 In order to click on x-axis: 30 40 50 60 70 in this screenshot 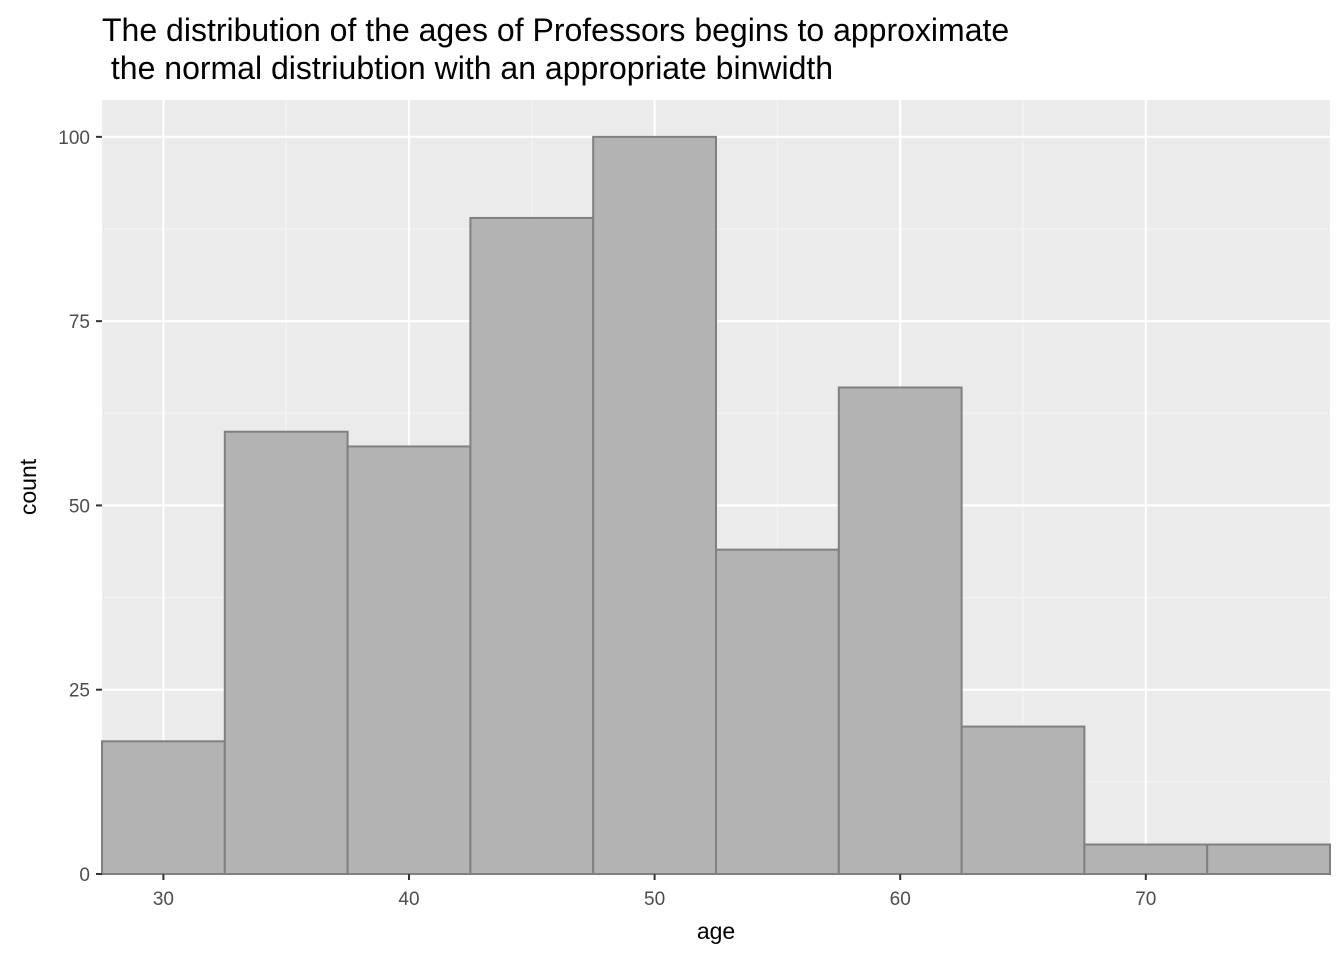, I will do `click(654, 892)`.